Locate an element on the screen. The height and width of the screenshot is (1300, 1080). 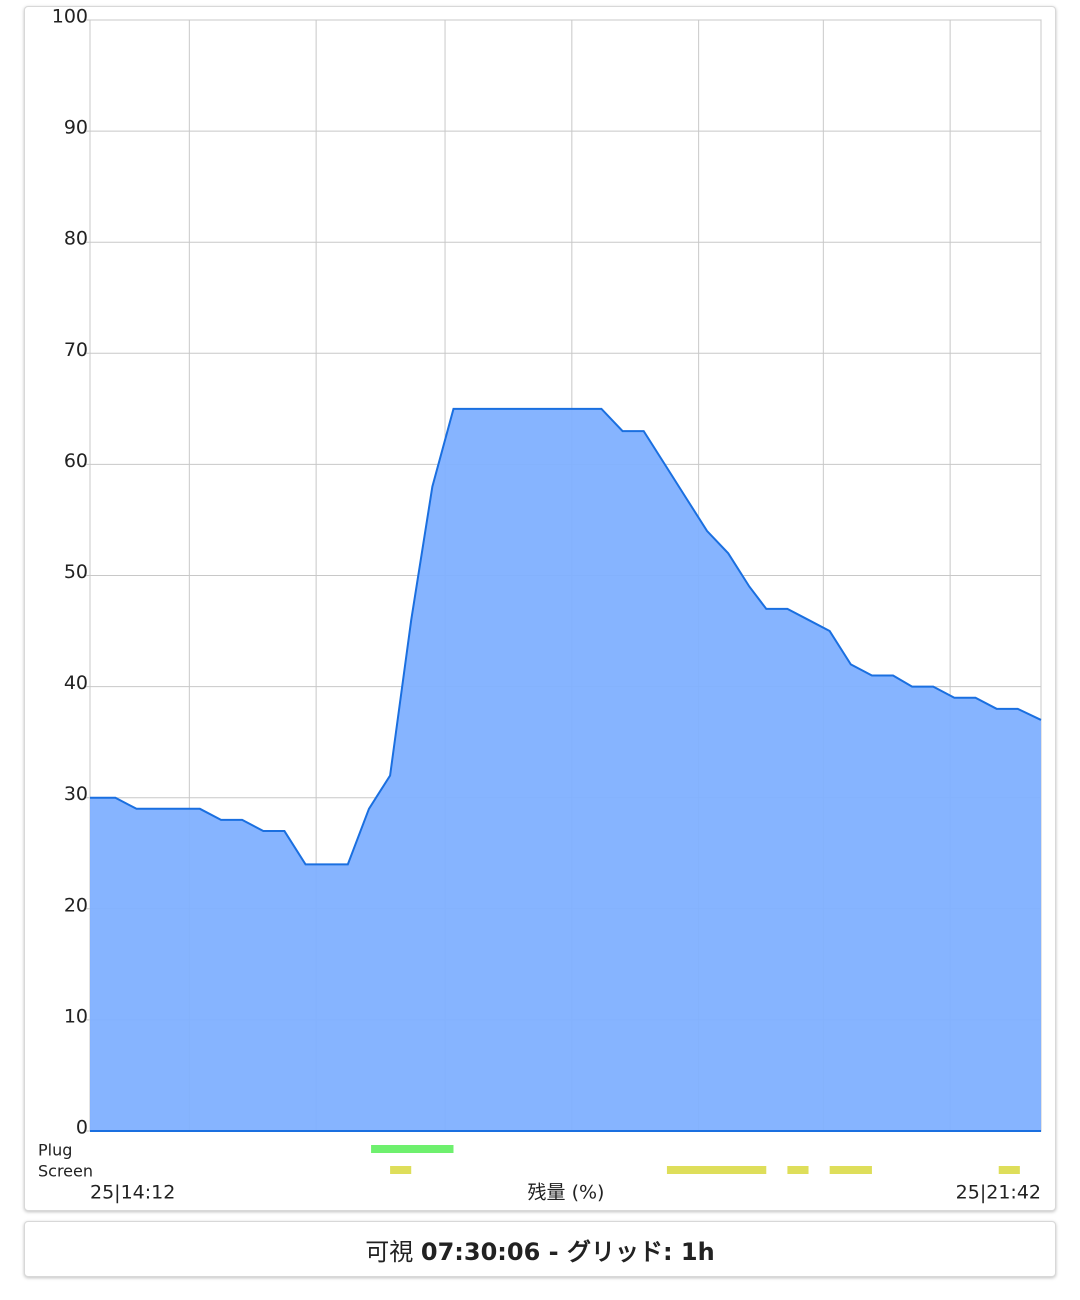
y-tick-label: 90 is located at coordinates (76, 128).